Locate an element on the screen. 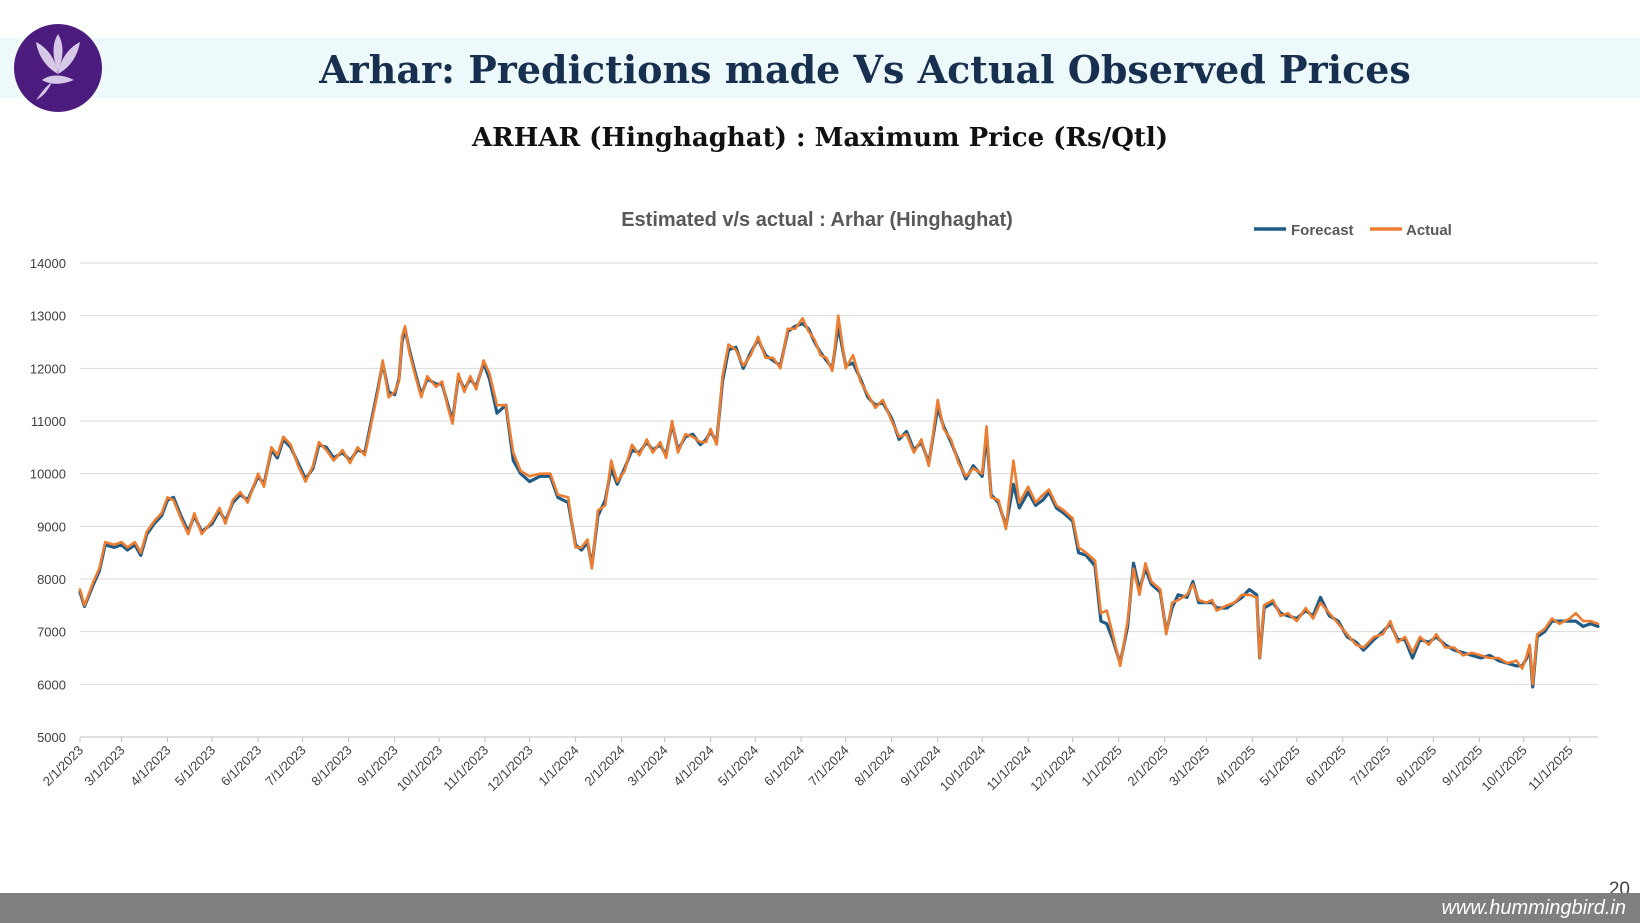  y-tick-label: 11000 is located at coordinates (48, 421).